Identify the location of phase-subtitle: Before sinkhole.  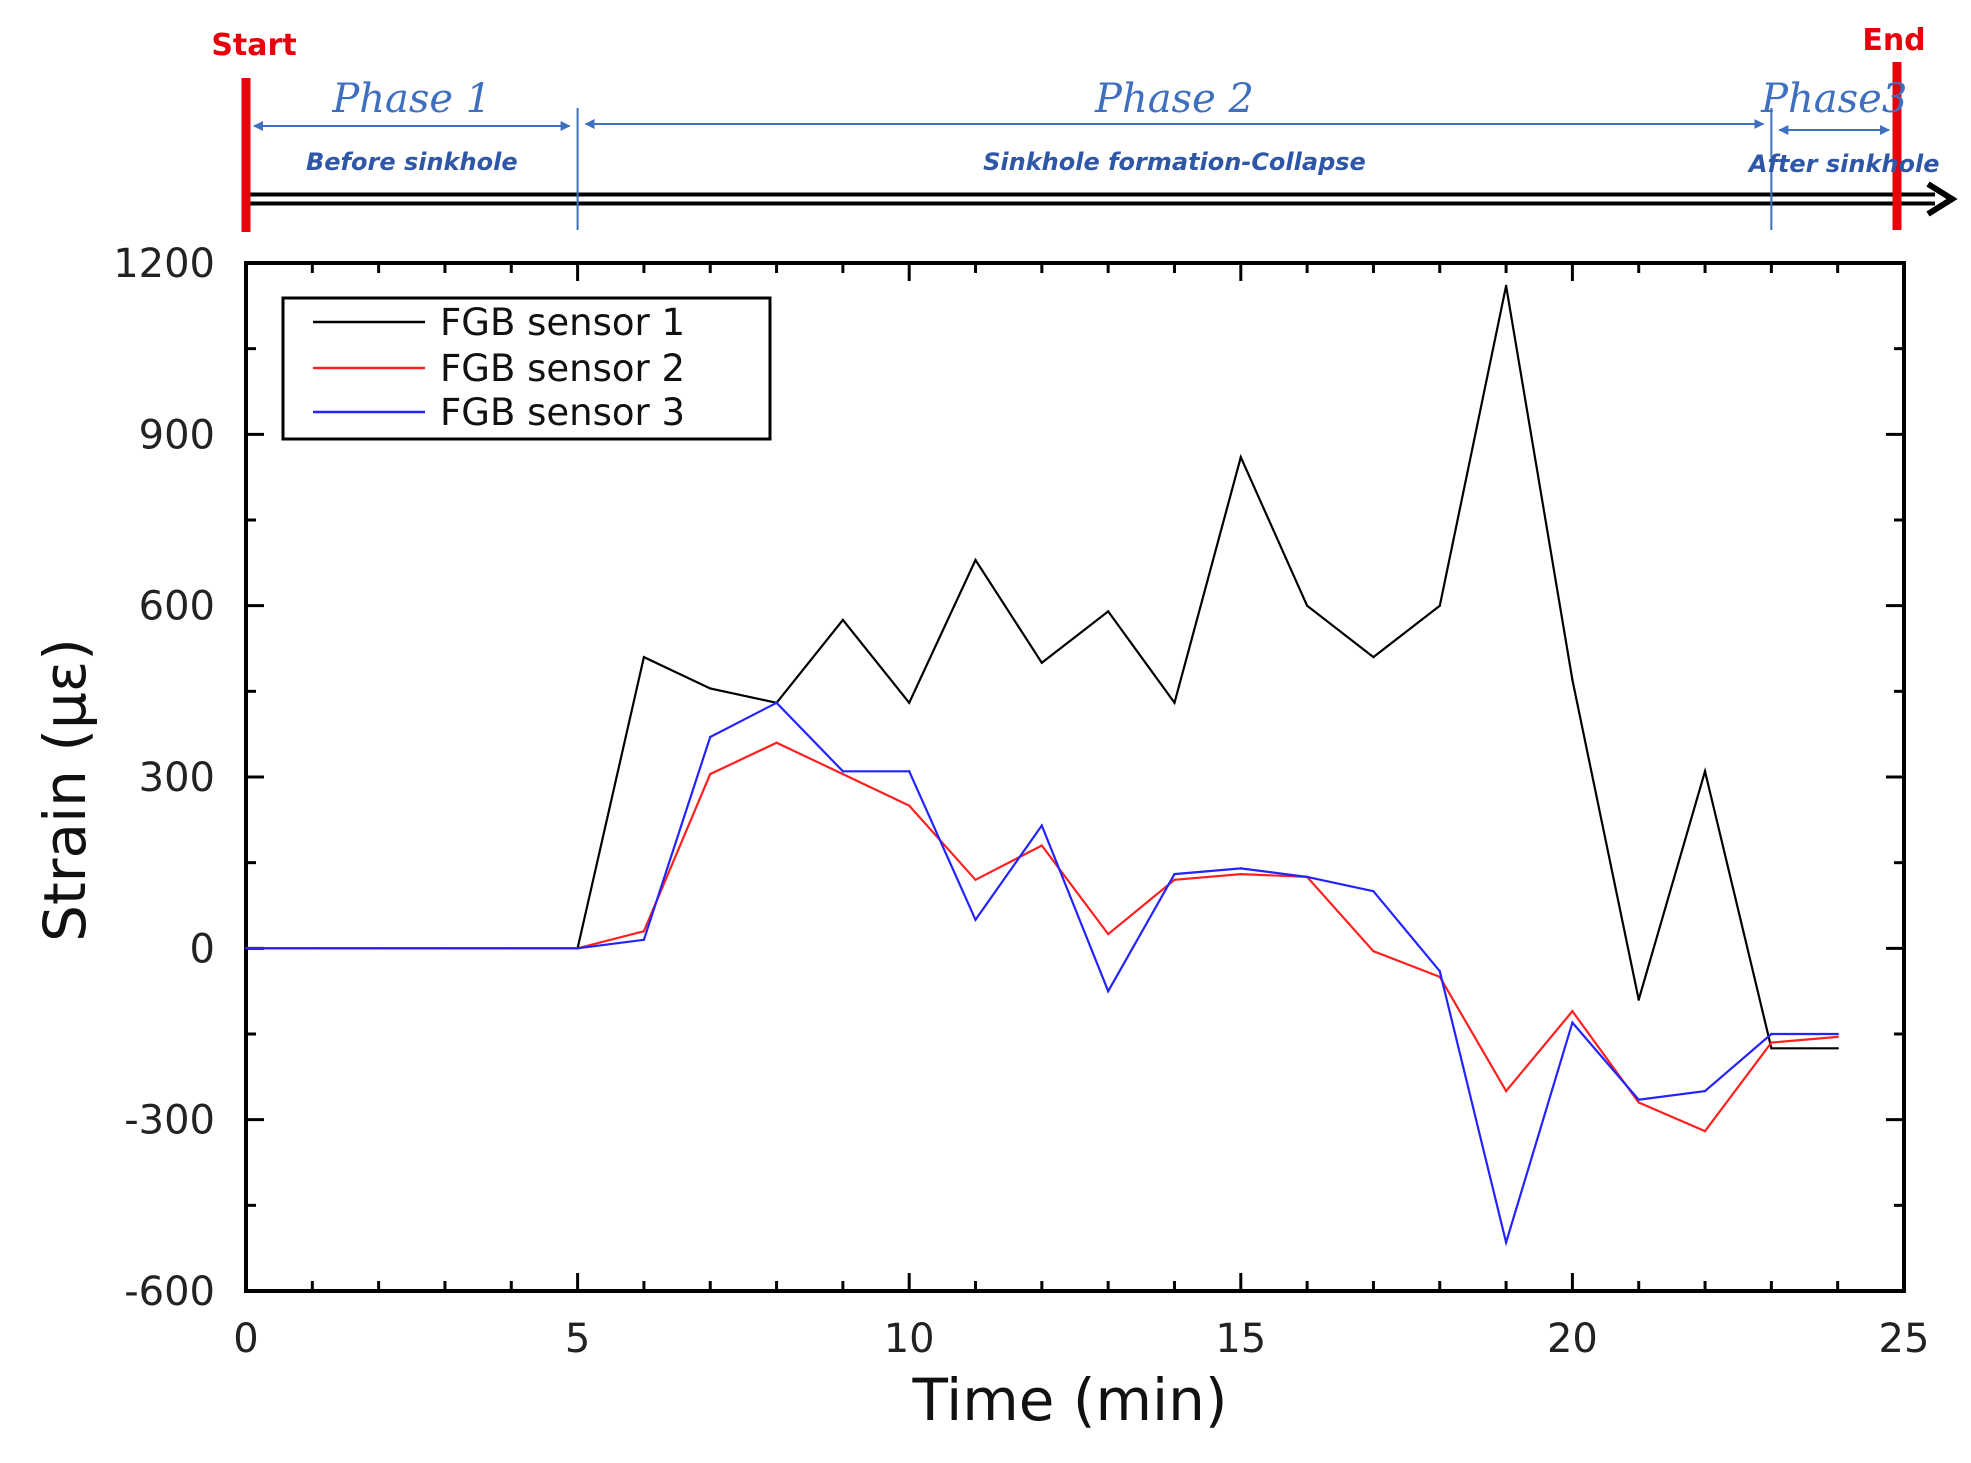
(412, 162).